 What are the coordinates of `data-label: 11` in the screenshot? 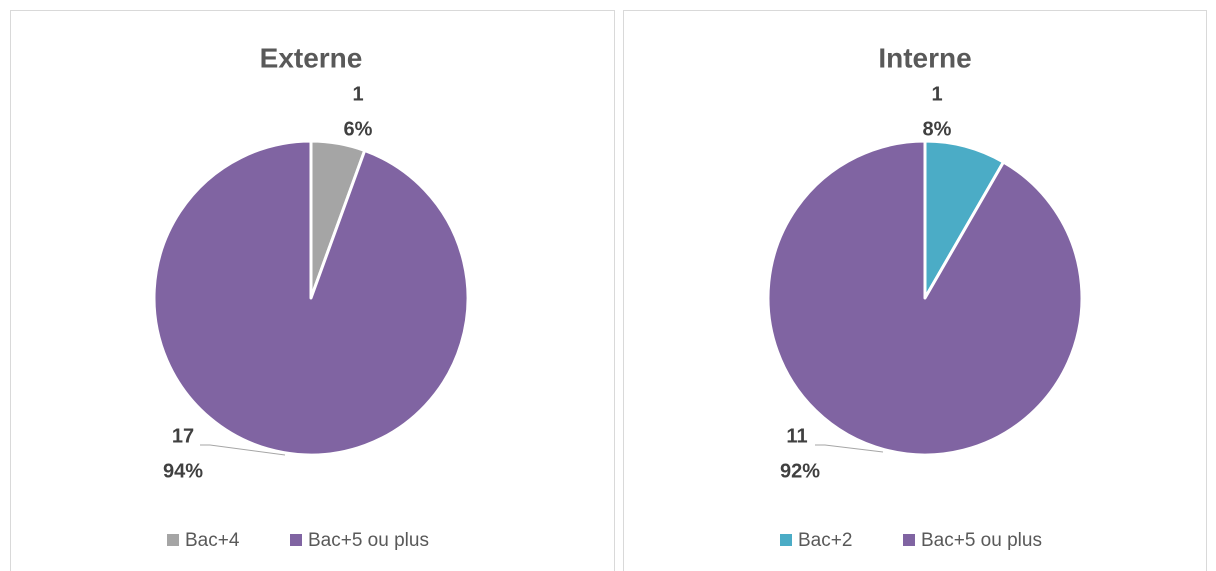 It's located at (796, 436).